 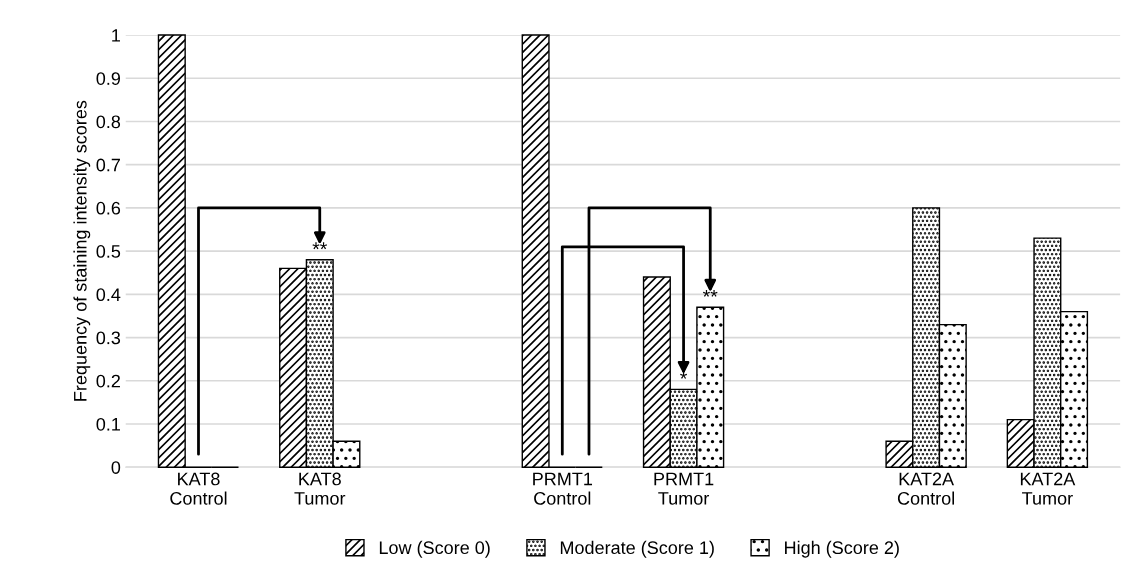 I want to click on legend-label: Low (Score 0), so click(x=434, y=549).